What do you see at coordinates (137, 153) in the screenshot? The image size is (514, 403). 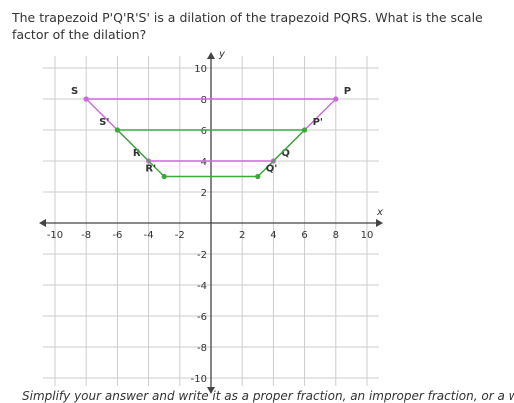 I see `vertex-label: R` at bounding box center [137, 153].